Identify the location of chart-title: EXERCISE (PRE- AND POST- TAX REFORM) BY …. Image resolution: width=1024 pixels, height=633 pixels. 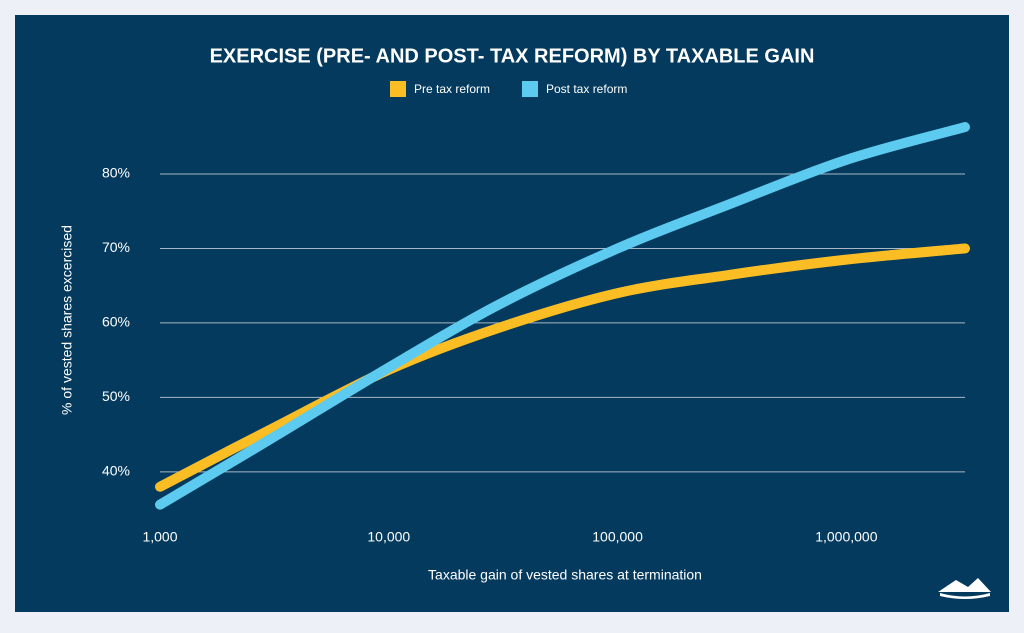
(512, 56).